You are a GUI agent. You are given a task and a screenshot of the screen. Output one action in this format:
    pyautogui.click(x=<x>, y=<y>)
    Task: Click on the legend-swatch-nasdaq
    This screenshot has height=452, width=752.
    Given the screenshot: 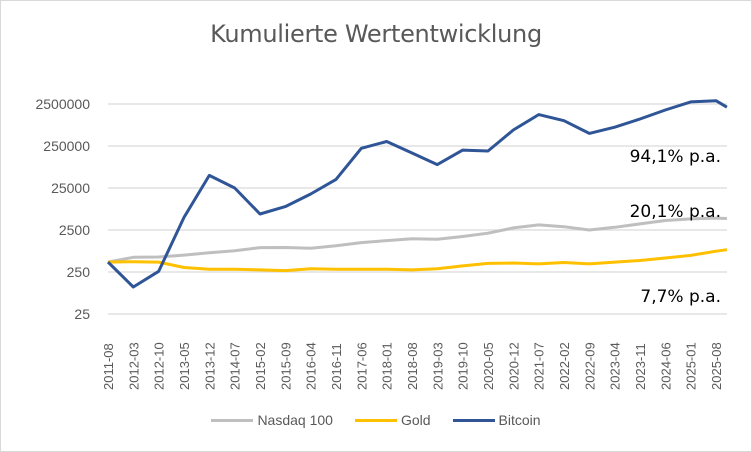 What is the action you would take?
    pyautogui.click(x=232, y=420)
    